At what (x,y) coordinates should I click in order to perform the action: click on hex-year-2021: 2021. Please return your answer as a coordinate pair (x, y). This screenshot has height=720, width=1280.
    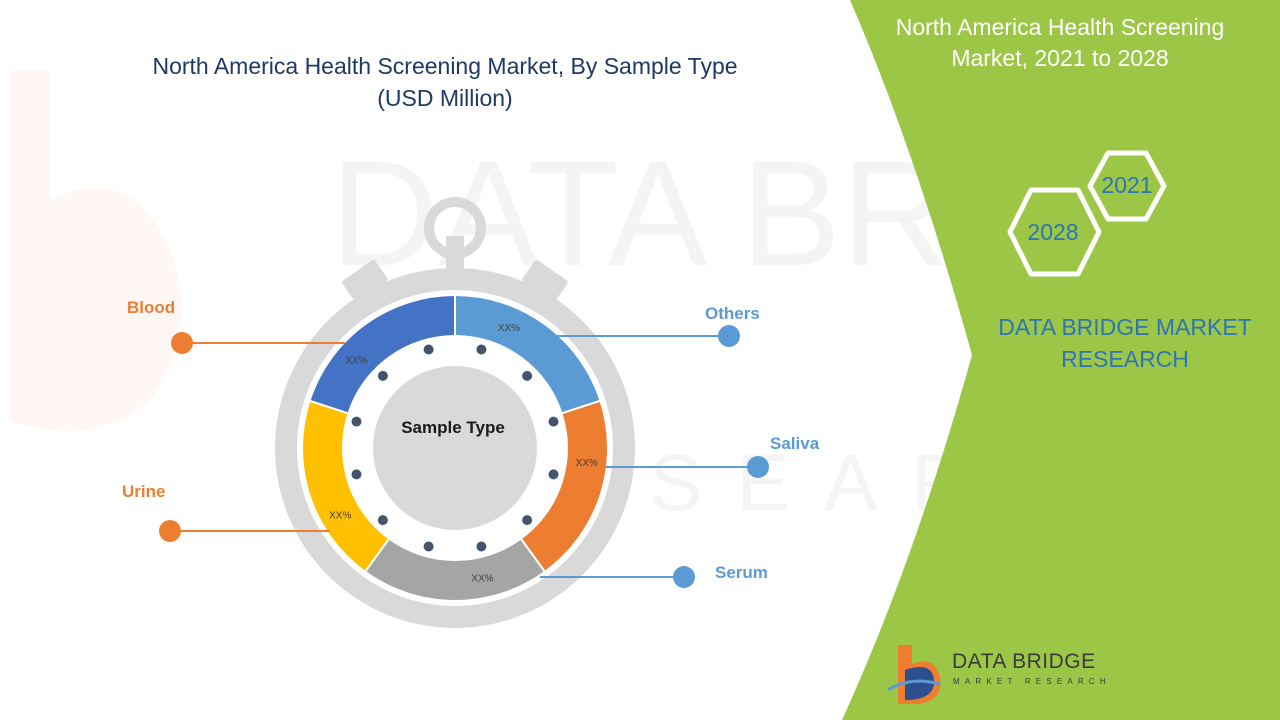
    Looking at the image, I should click on (1127, 185).